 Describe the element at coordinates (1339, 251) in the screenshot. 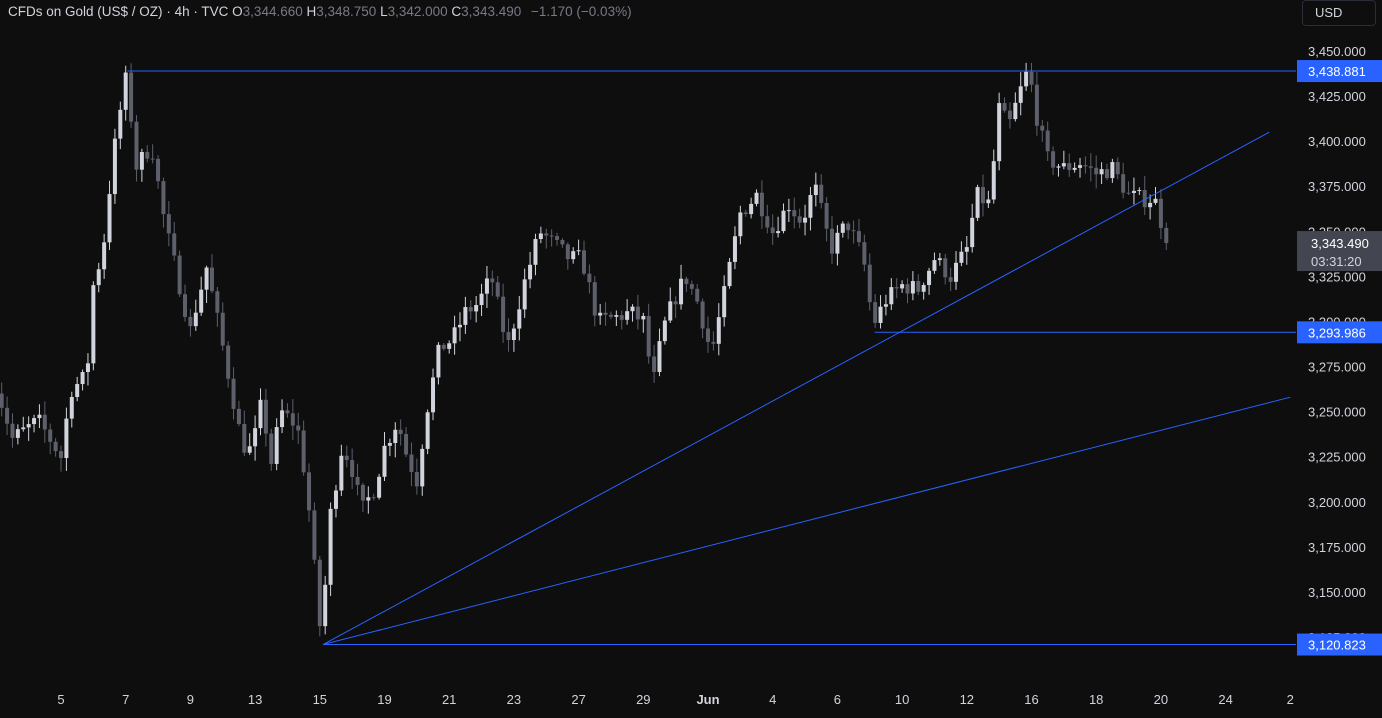

I see `last-price-label: 3,343.490 03:31:20` at that location.